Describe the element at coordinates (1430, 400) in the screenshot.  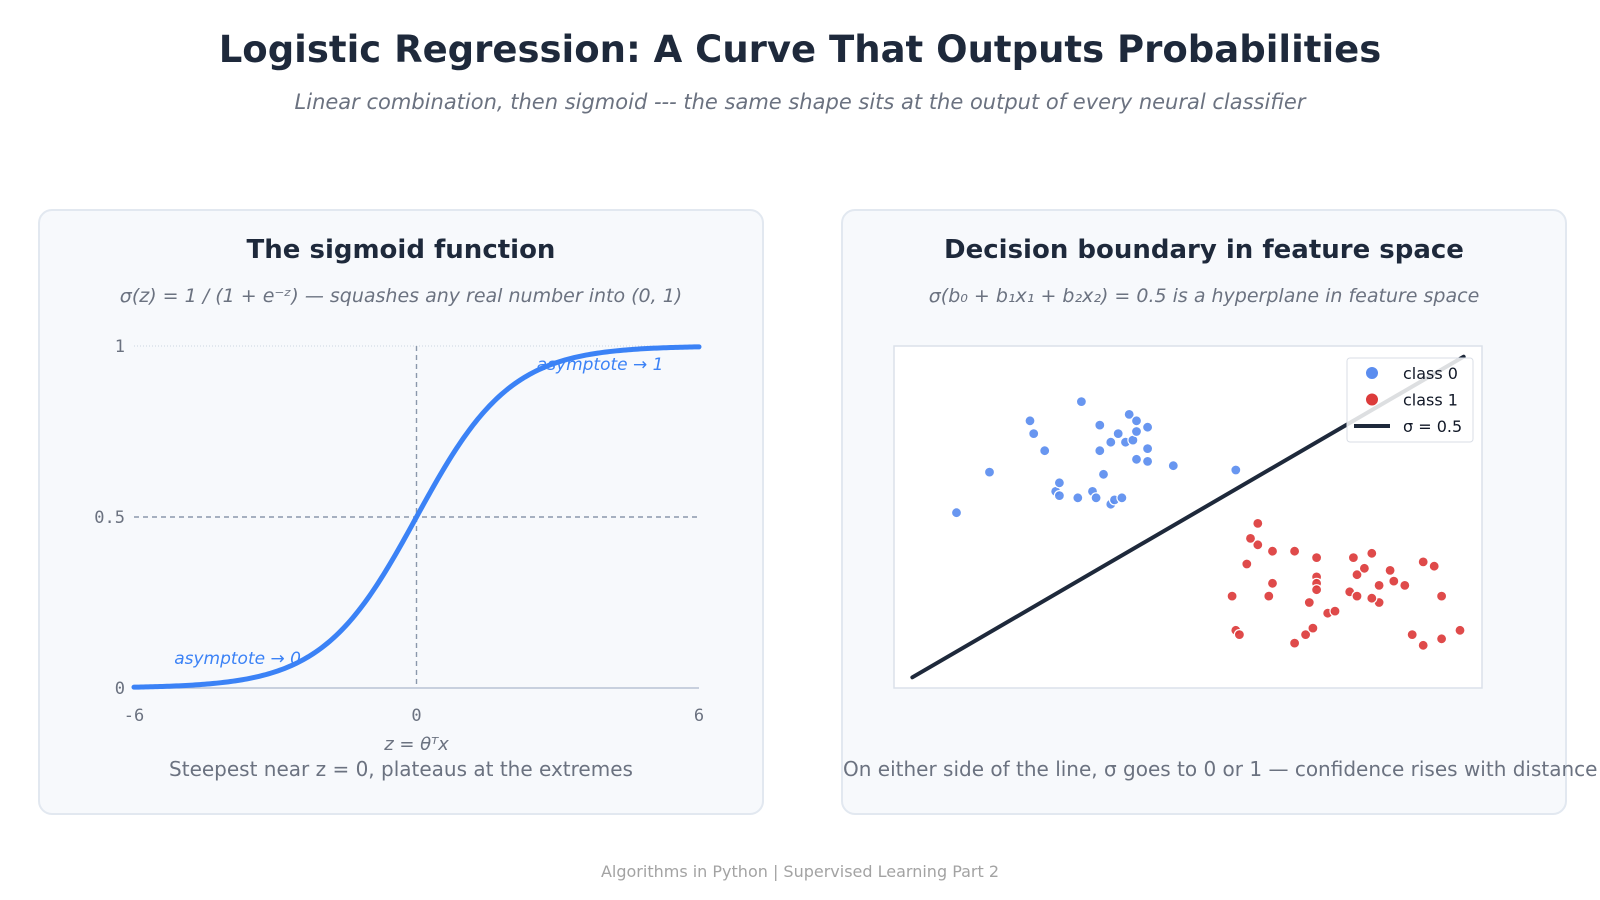
I see `legend-label: class 1` at that location.